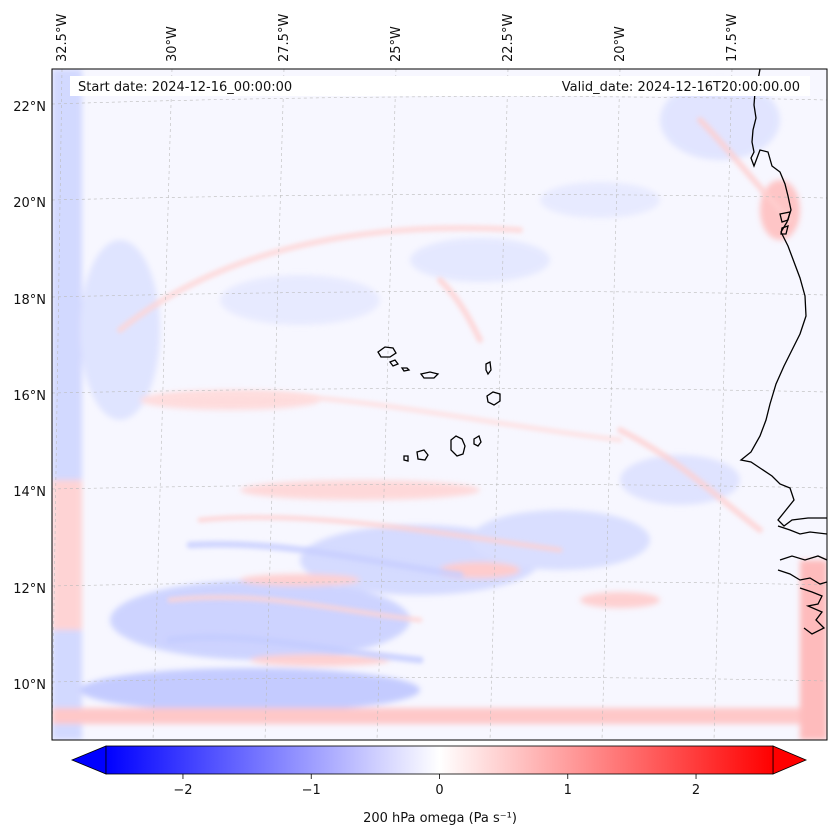  Describe the element at coordinates (696, 790) in the screenshot. I see `colorbar-tick-label: 2` at that location.